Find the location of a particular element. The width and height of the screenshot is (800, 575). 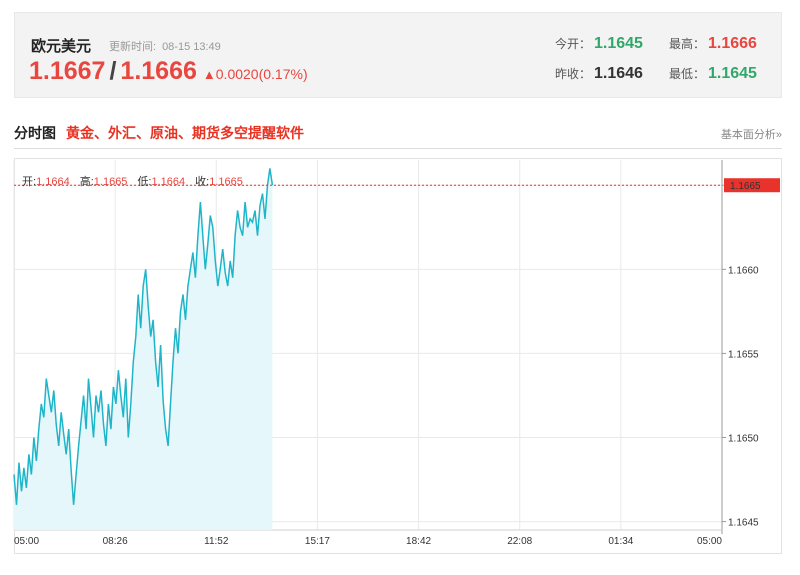

low-stat: 最低： 1.1645 is located at coordinates (713, 74).